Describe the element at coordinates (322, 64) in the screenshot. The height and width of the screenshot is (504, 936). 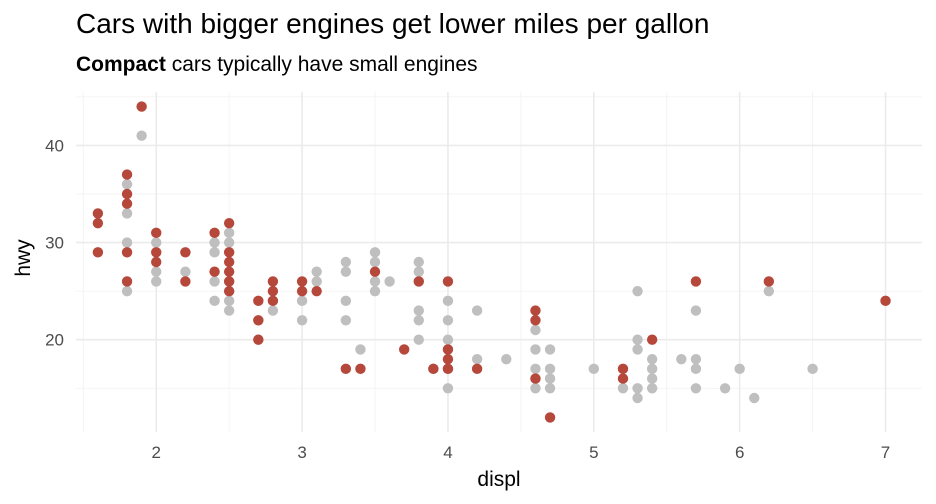
I see `subtitle-rest: cars typically have small engines` at that location.